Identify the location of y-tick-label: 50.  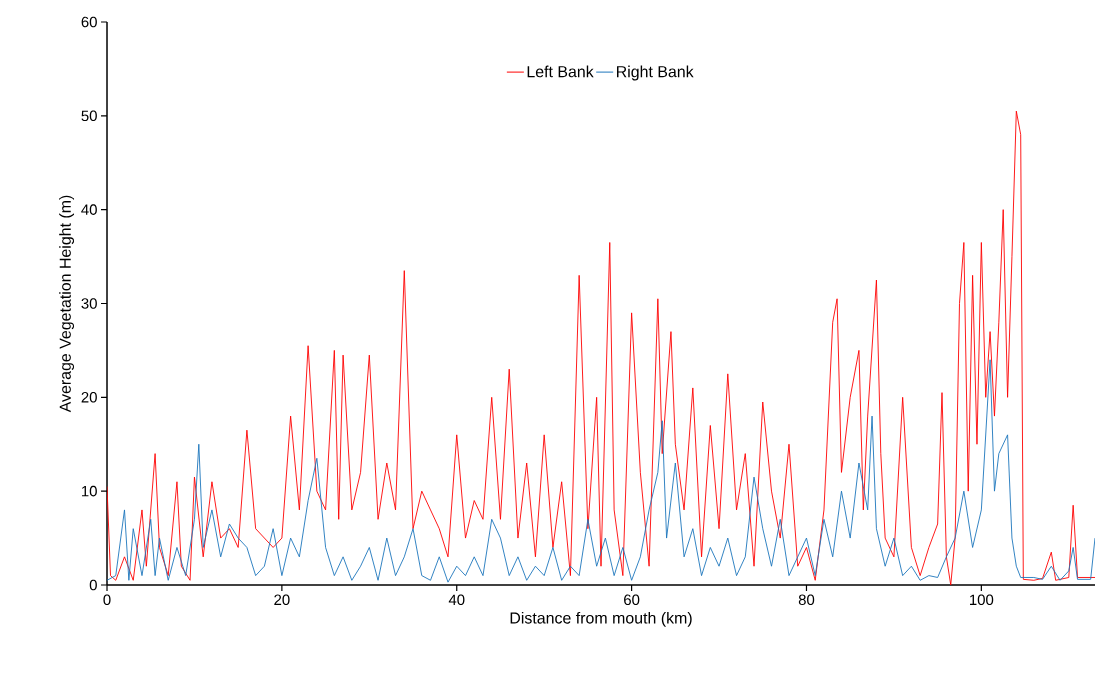
(89, 116).